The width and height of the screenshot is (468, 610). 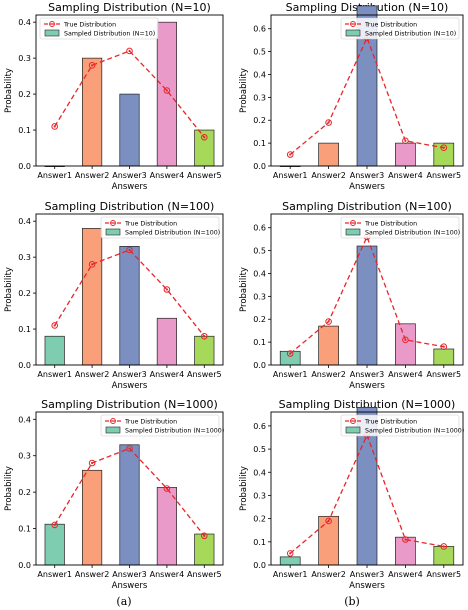 I want to click on legend-label-sampled: Sampled Distribution (N=100), so click(x=412, y=233).